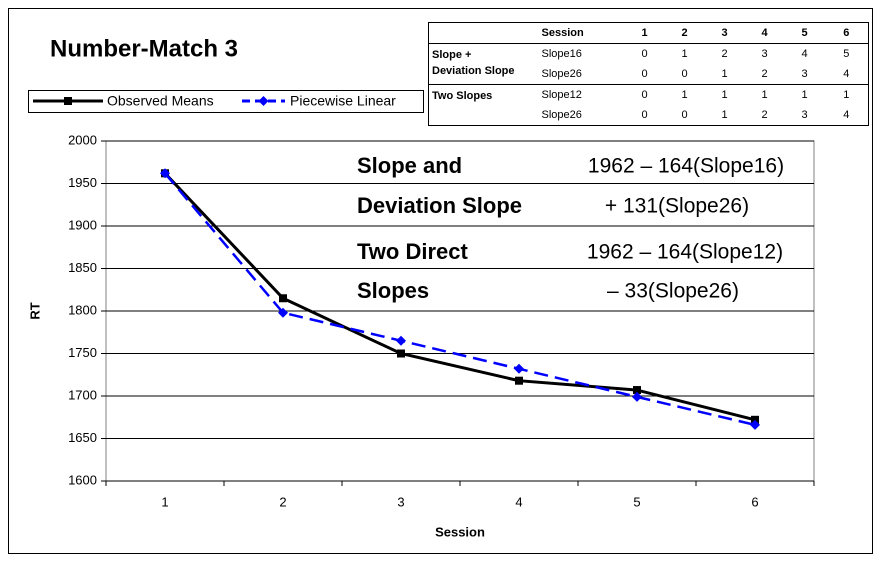 This screenshot has width=881, height=563. I want to click on legend-label: Observed Means, so click(160, 101).